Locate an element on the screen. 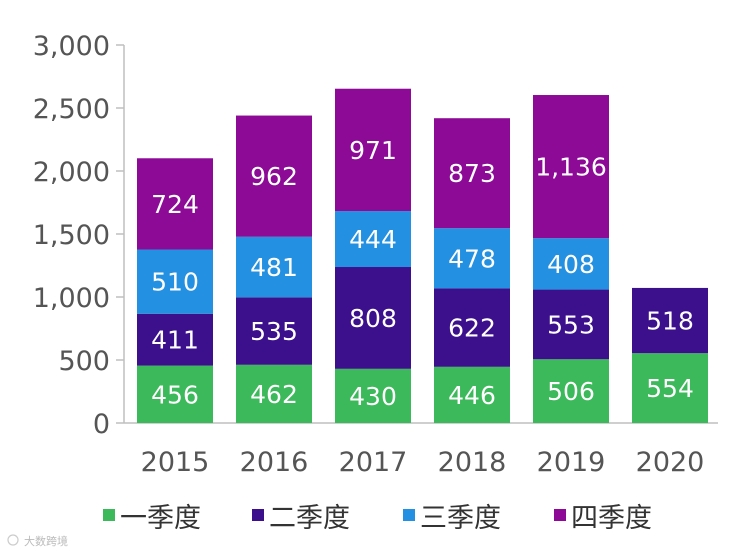 Image resolution: width=730 pixels, height=551 pixels. data-label-2017-q4: 971 is located at coordinates (373, 150).